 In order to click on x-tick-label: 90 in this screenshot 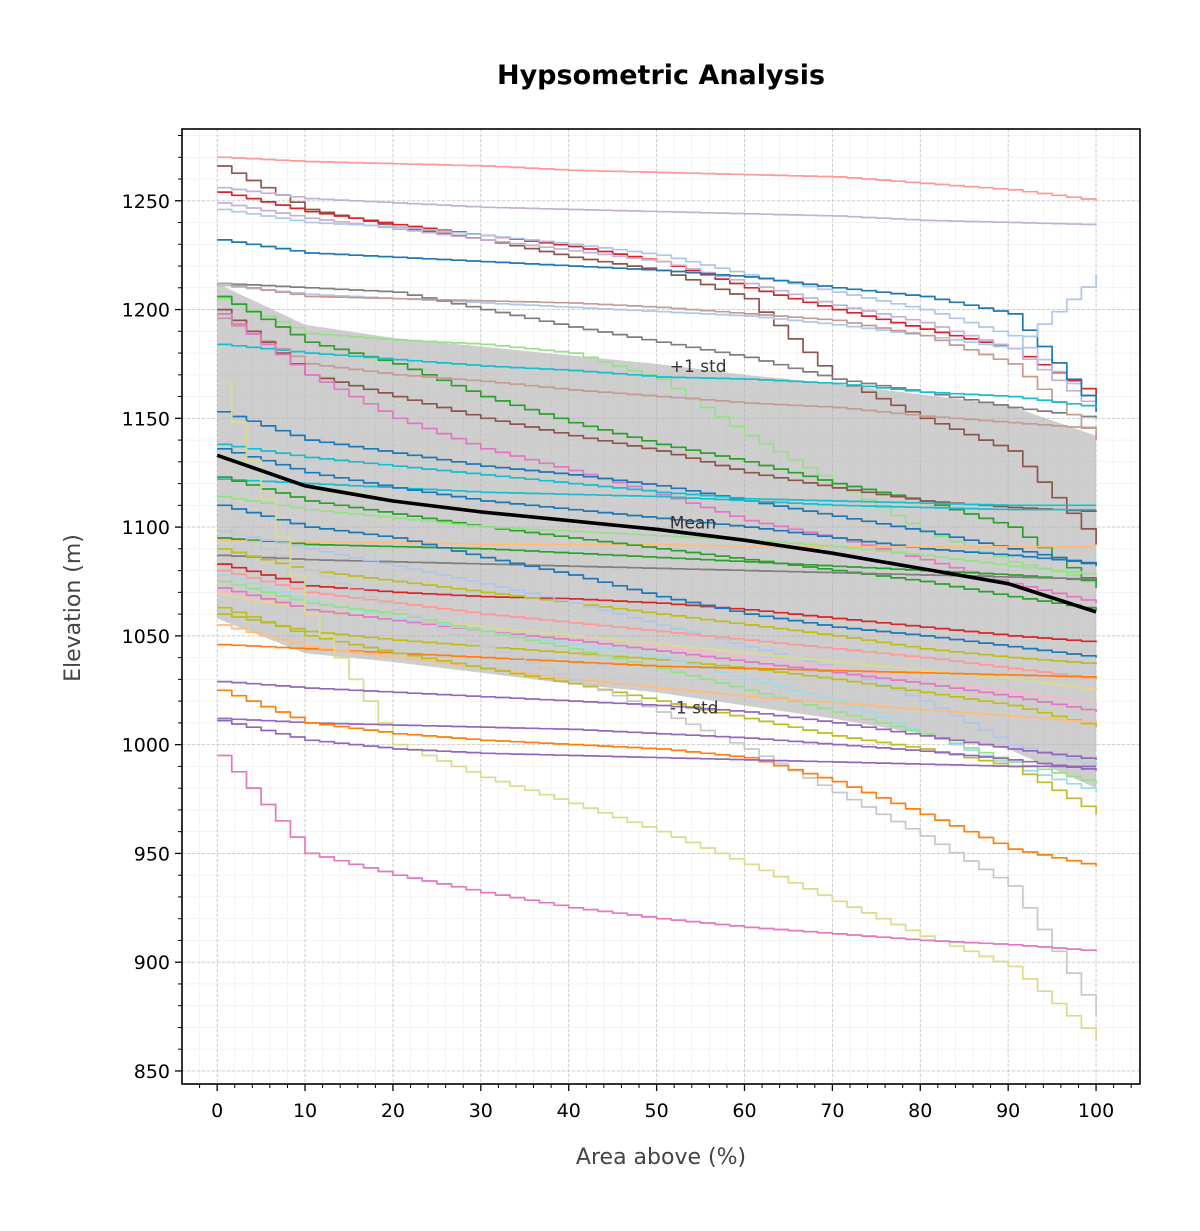, I will do `click(1008, 1111)`.